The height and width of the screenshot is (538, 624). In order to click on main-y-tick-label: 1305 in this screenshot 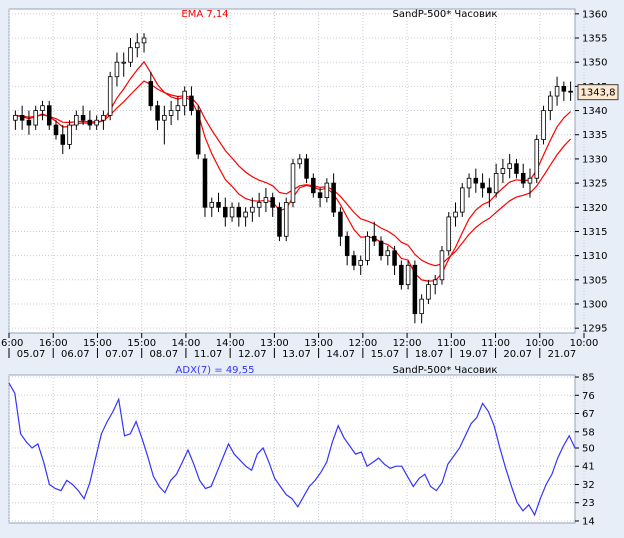, I will do `click(594, 280)`.